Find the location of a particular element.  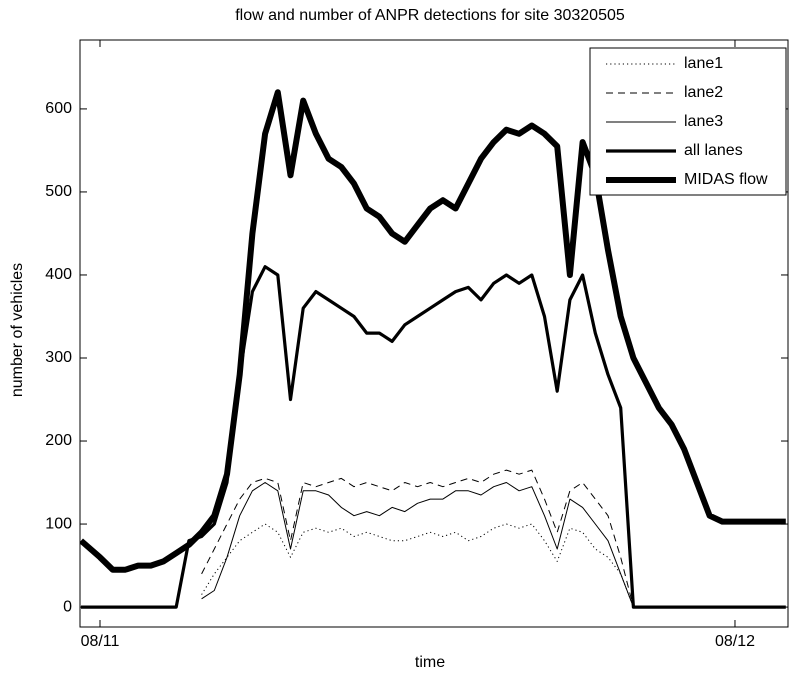

legend-label: lane1 is located at coordinates (703, 63).